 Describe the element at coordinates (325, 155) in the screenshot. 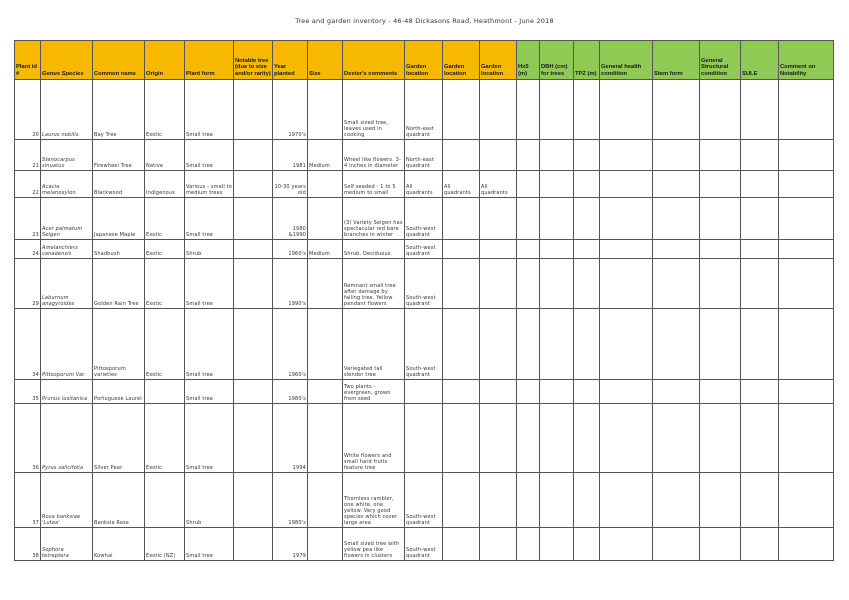

I see `cell-size: Medium` at that location.